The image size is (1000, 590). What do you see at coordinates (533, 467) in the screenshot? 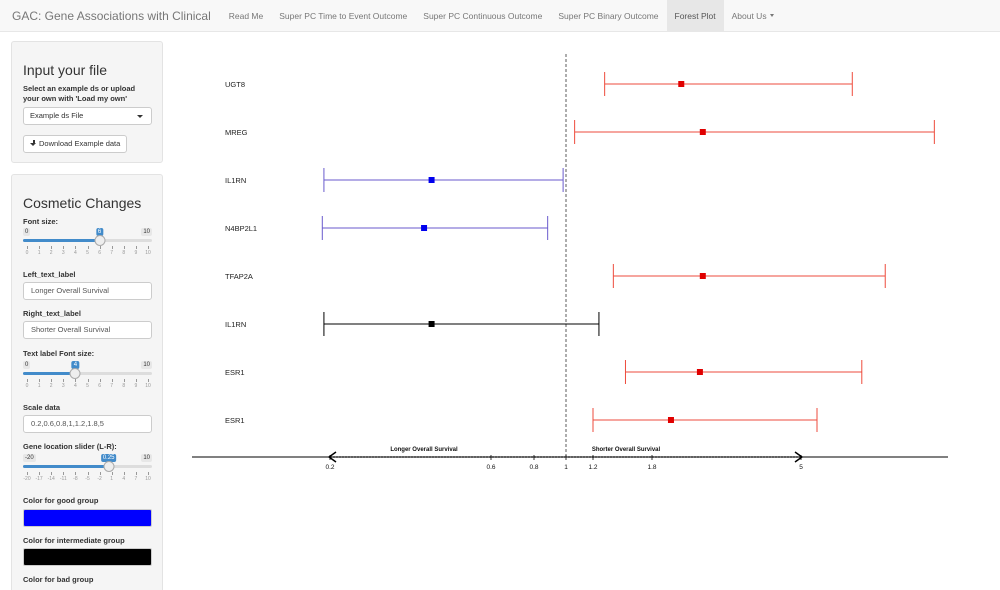
I see `x-axis-tick-label: 0.8` at bounding box center [533, 467].